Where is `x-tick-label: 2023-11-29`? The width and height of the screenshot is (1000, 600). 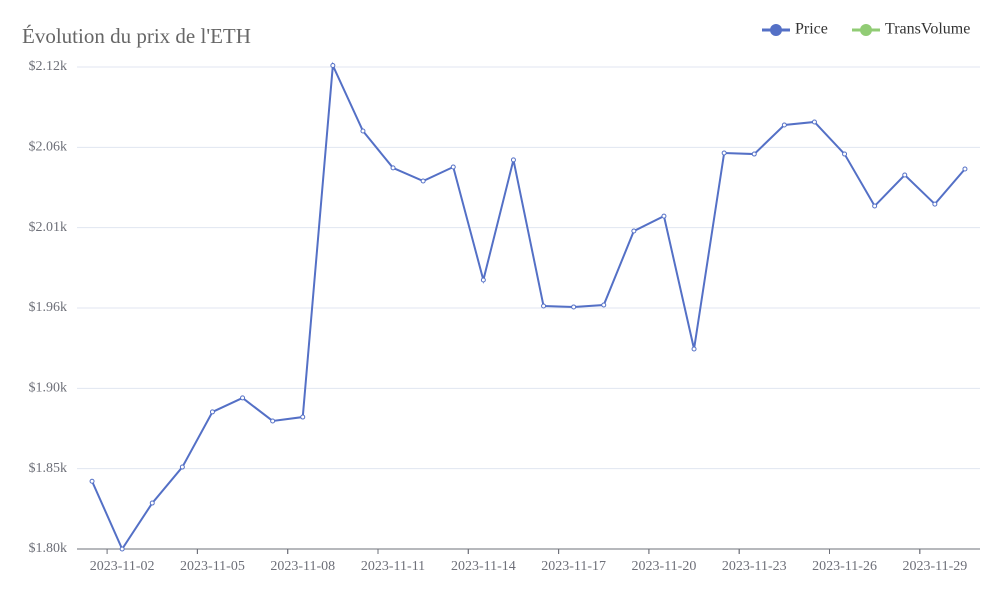
x-tick-label: 2023-11-29 is located at coordinates (934, 566).